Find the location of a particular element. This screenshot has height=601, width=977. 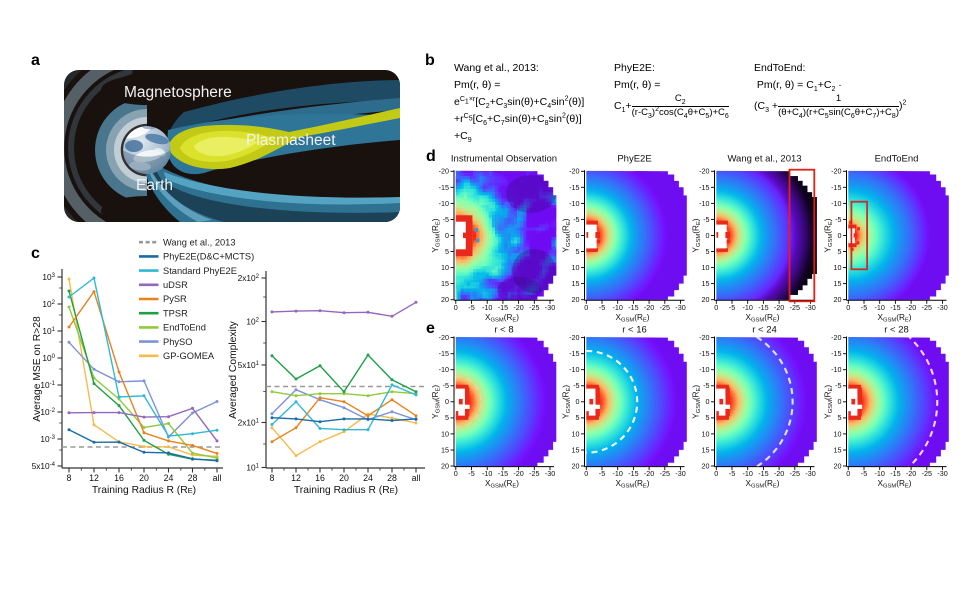

svg-text: 2x101 is located at coordinates (249, 423).